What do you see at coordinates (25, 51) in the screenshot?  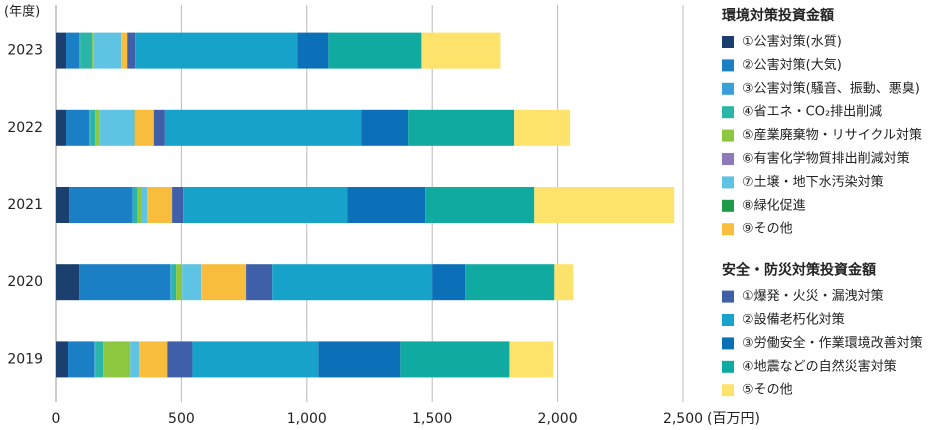 I see `y-tick-label: 2023` at bounding box center [25, 51].